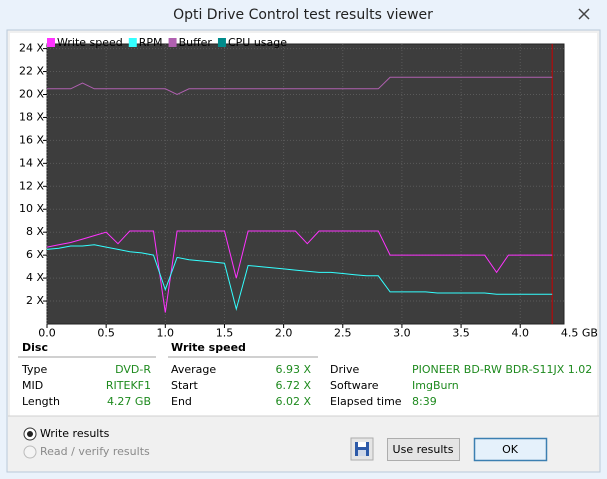 Image resolution: width=607 pixels, height=479 pixels. Describe the element at coordinates (129, 401) in the screenshot. I see `info-value: 4.27 GB` at that location.